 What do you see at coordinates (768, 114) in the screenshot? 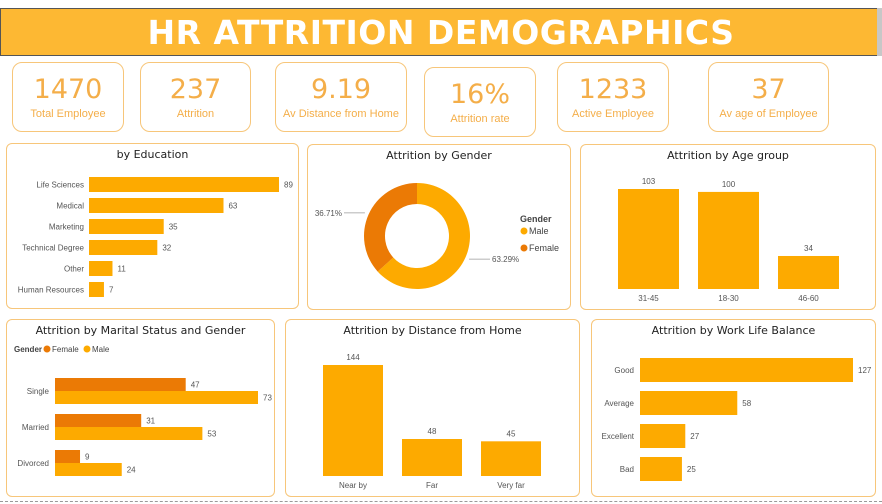
I see `kpi-label: Av age of Employee` at bounding box center [768, 114].